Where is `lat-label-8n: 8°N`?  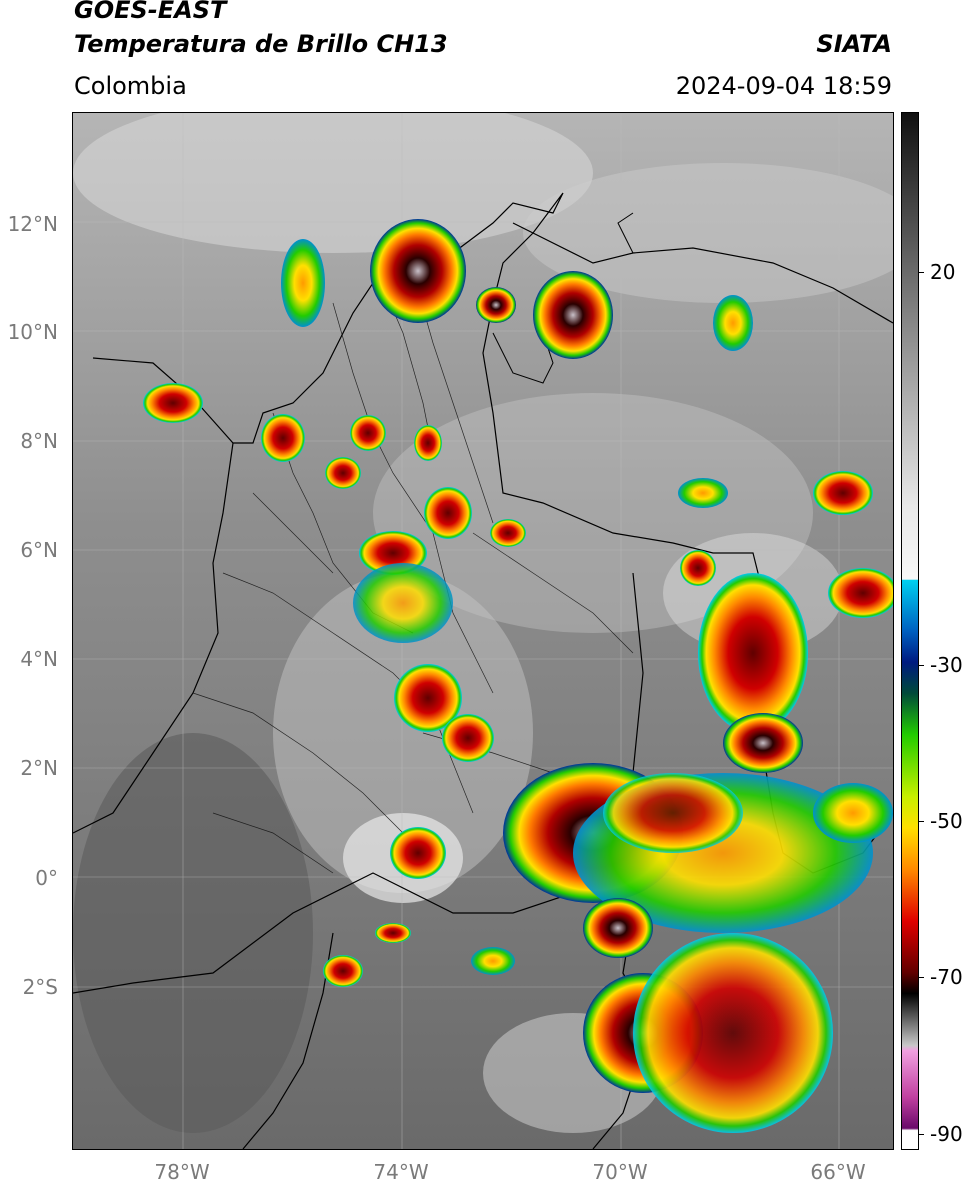 lat-label-8n: 8°N is located at coordinates (39, 441).